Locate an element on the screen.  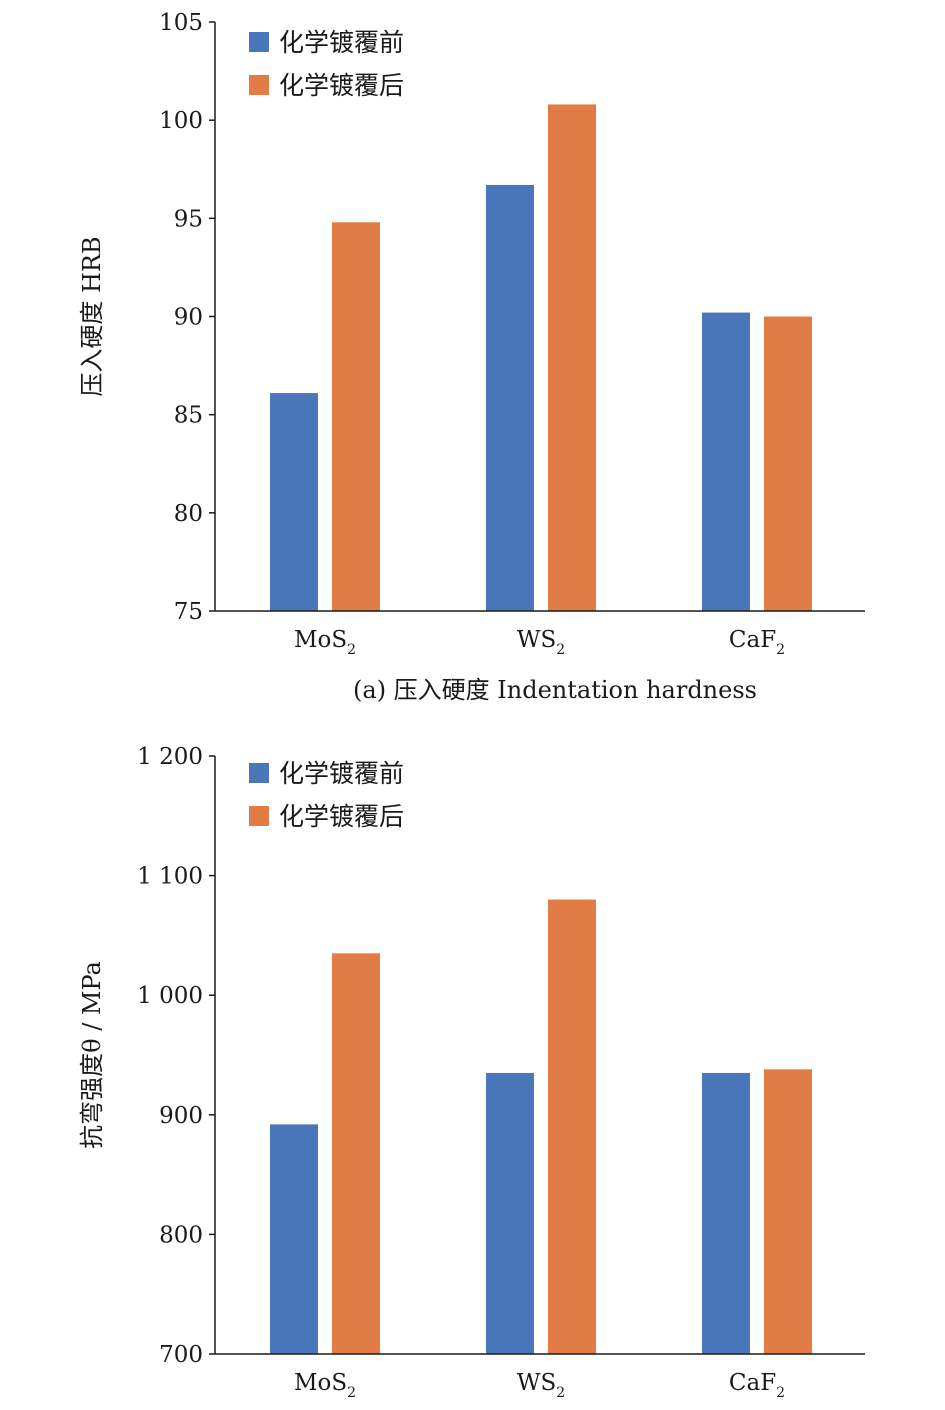
y-tick-label: 90 is located at coordinates (188, 318).